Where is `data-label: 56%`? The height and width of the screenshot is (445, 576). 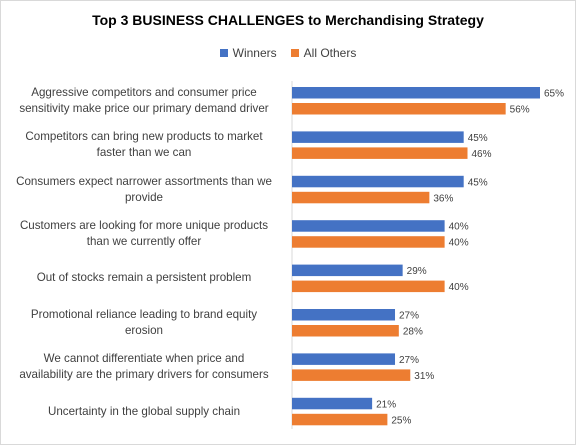
data-label: 56% is located at coordinates (520, 110).